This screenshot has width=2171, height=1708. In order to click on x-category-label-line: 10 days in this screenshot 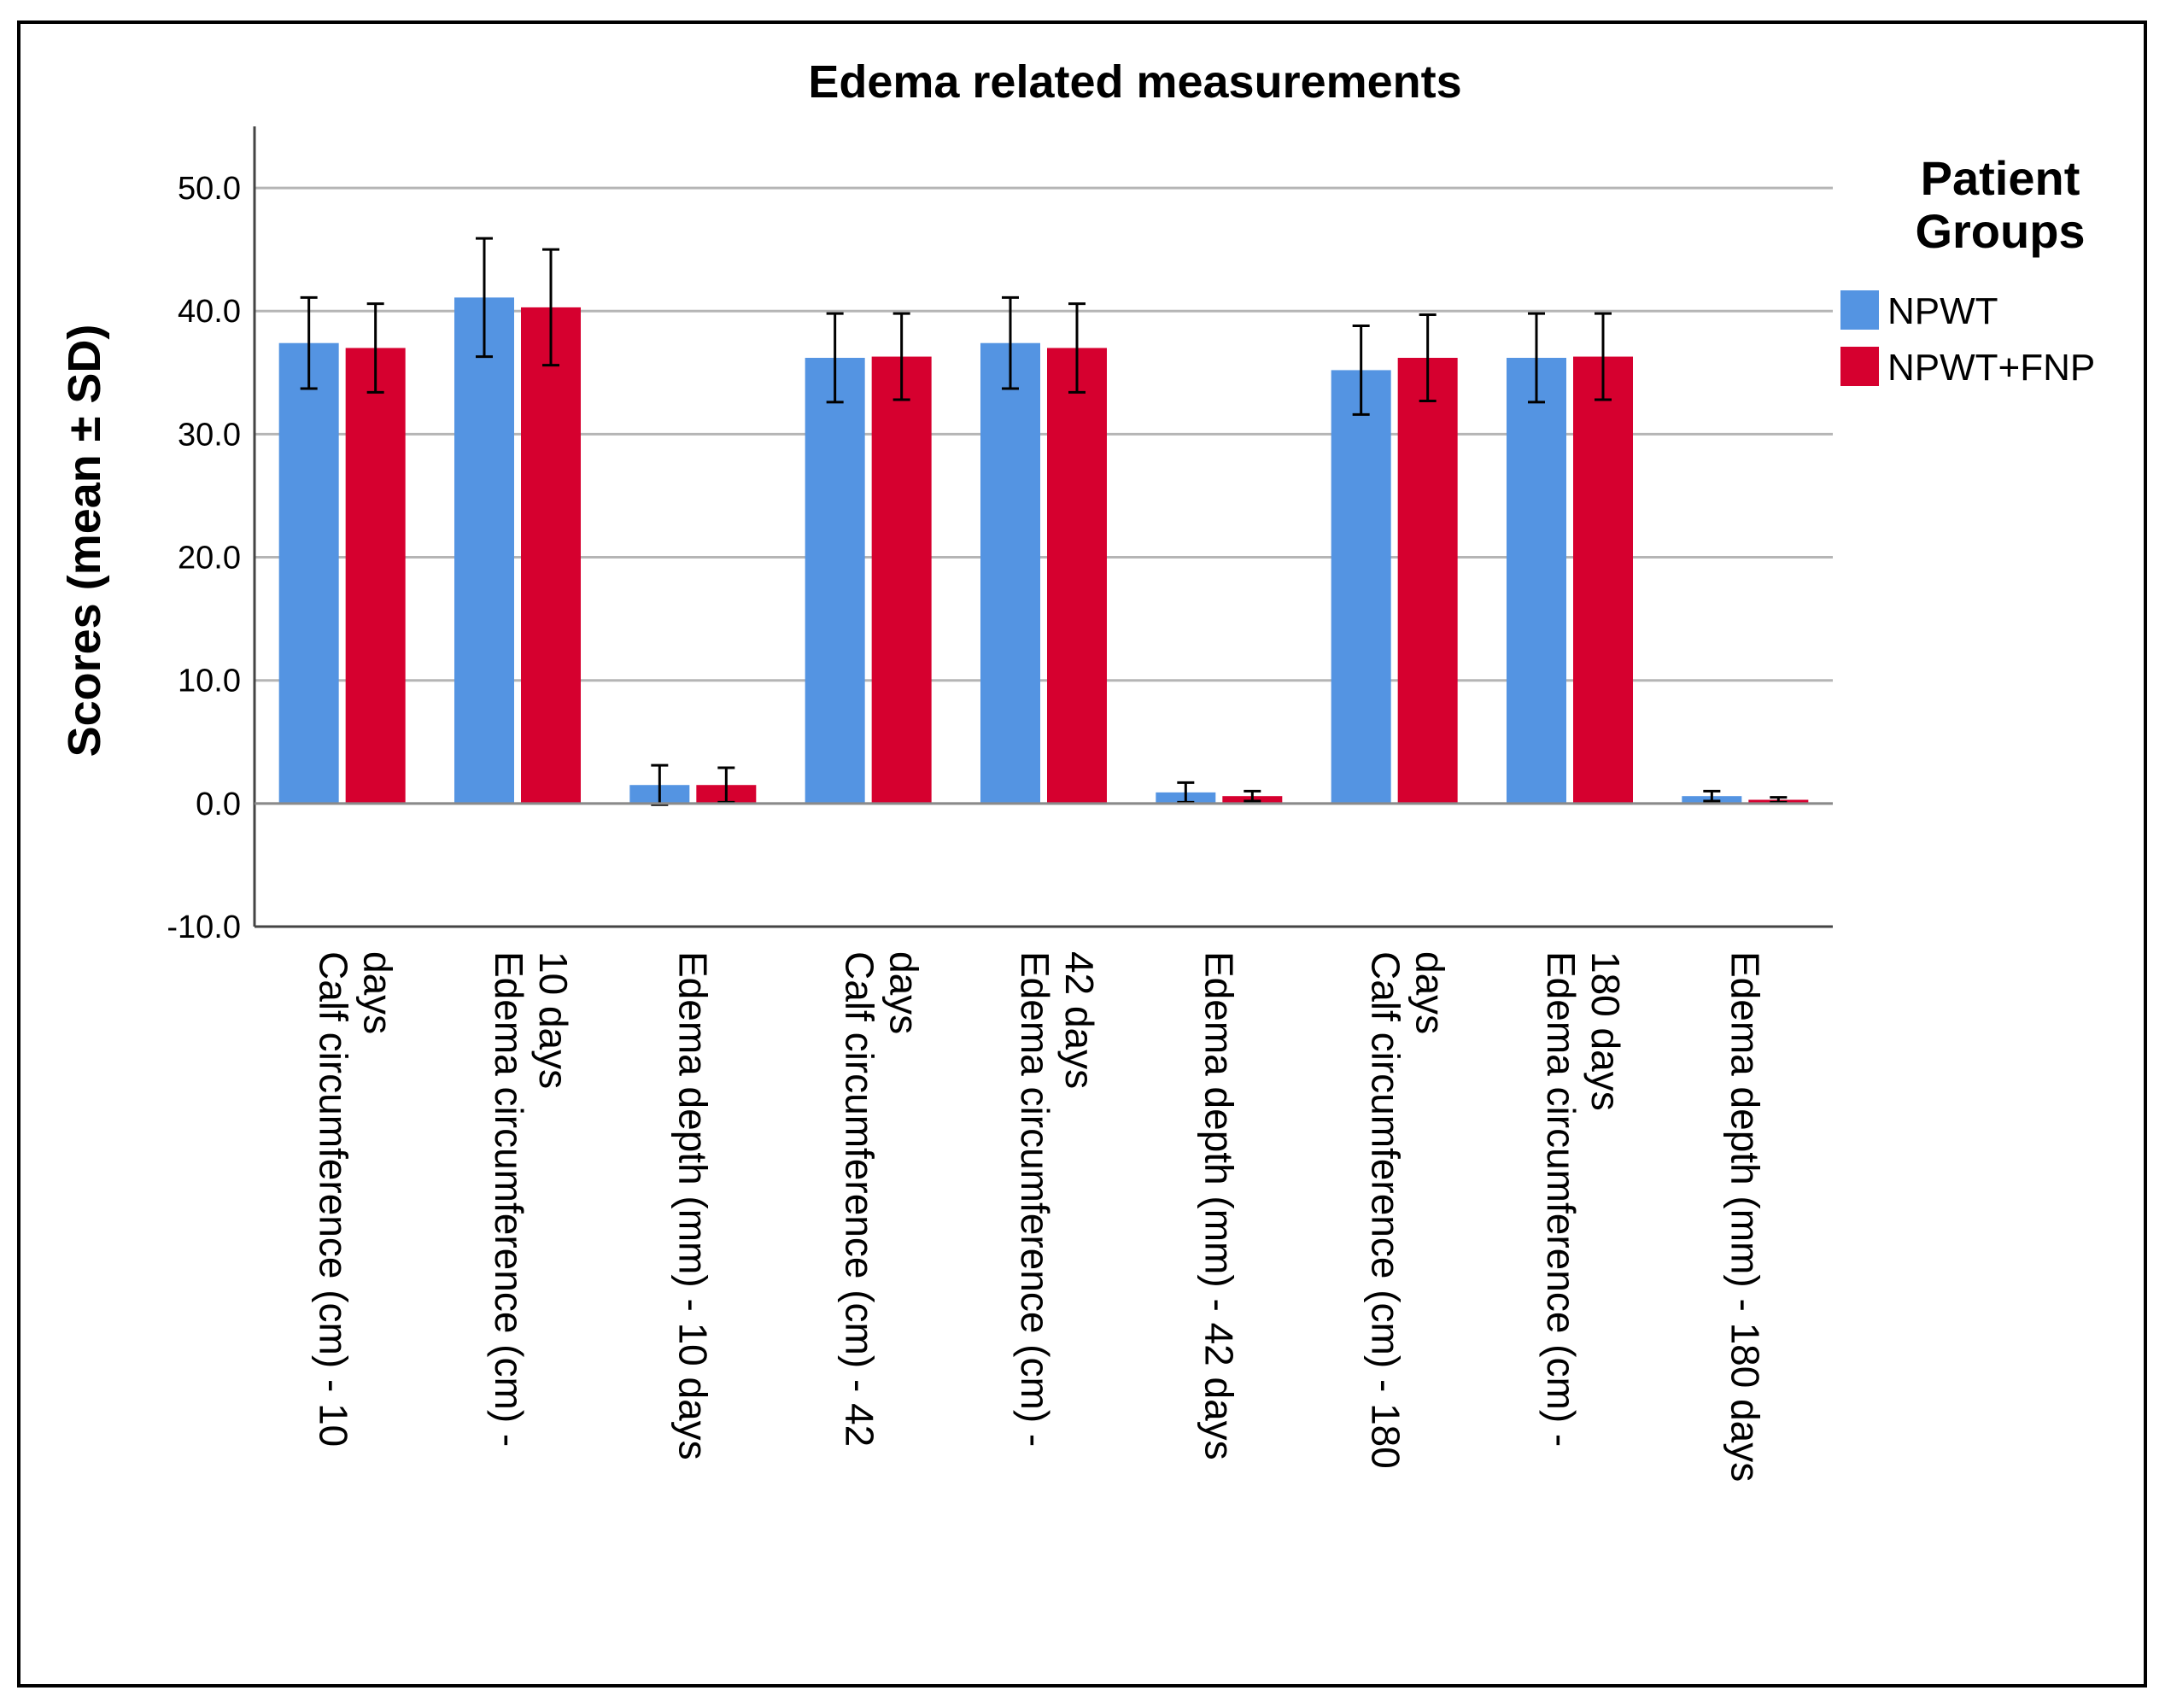, I will do `click(553, 1020)`.